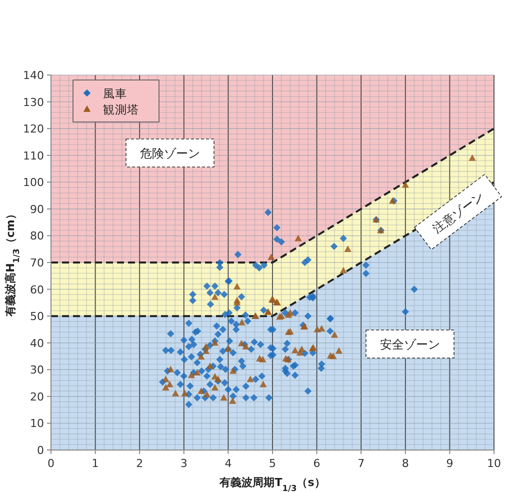  I want to click on x-tick-label: 7, so click(361, 463).